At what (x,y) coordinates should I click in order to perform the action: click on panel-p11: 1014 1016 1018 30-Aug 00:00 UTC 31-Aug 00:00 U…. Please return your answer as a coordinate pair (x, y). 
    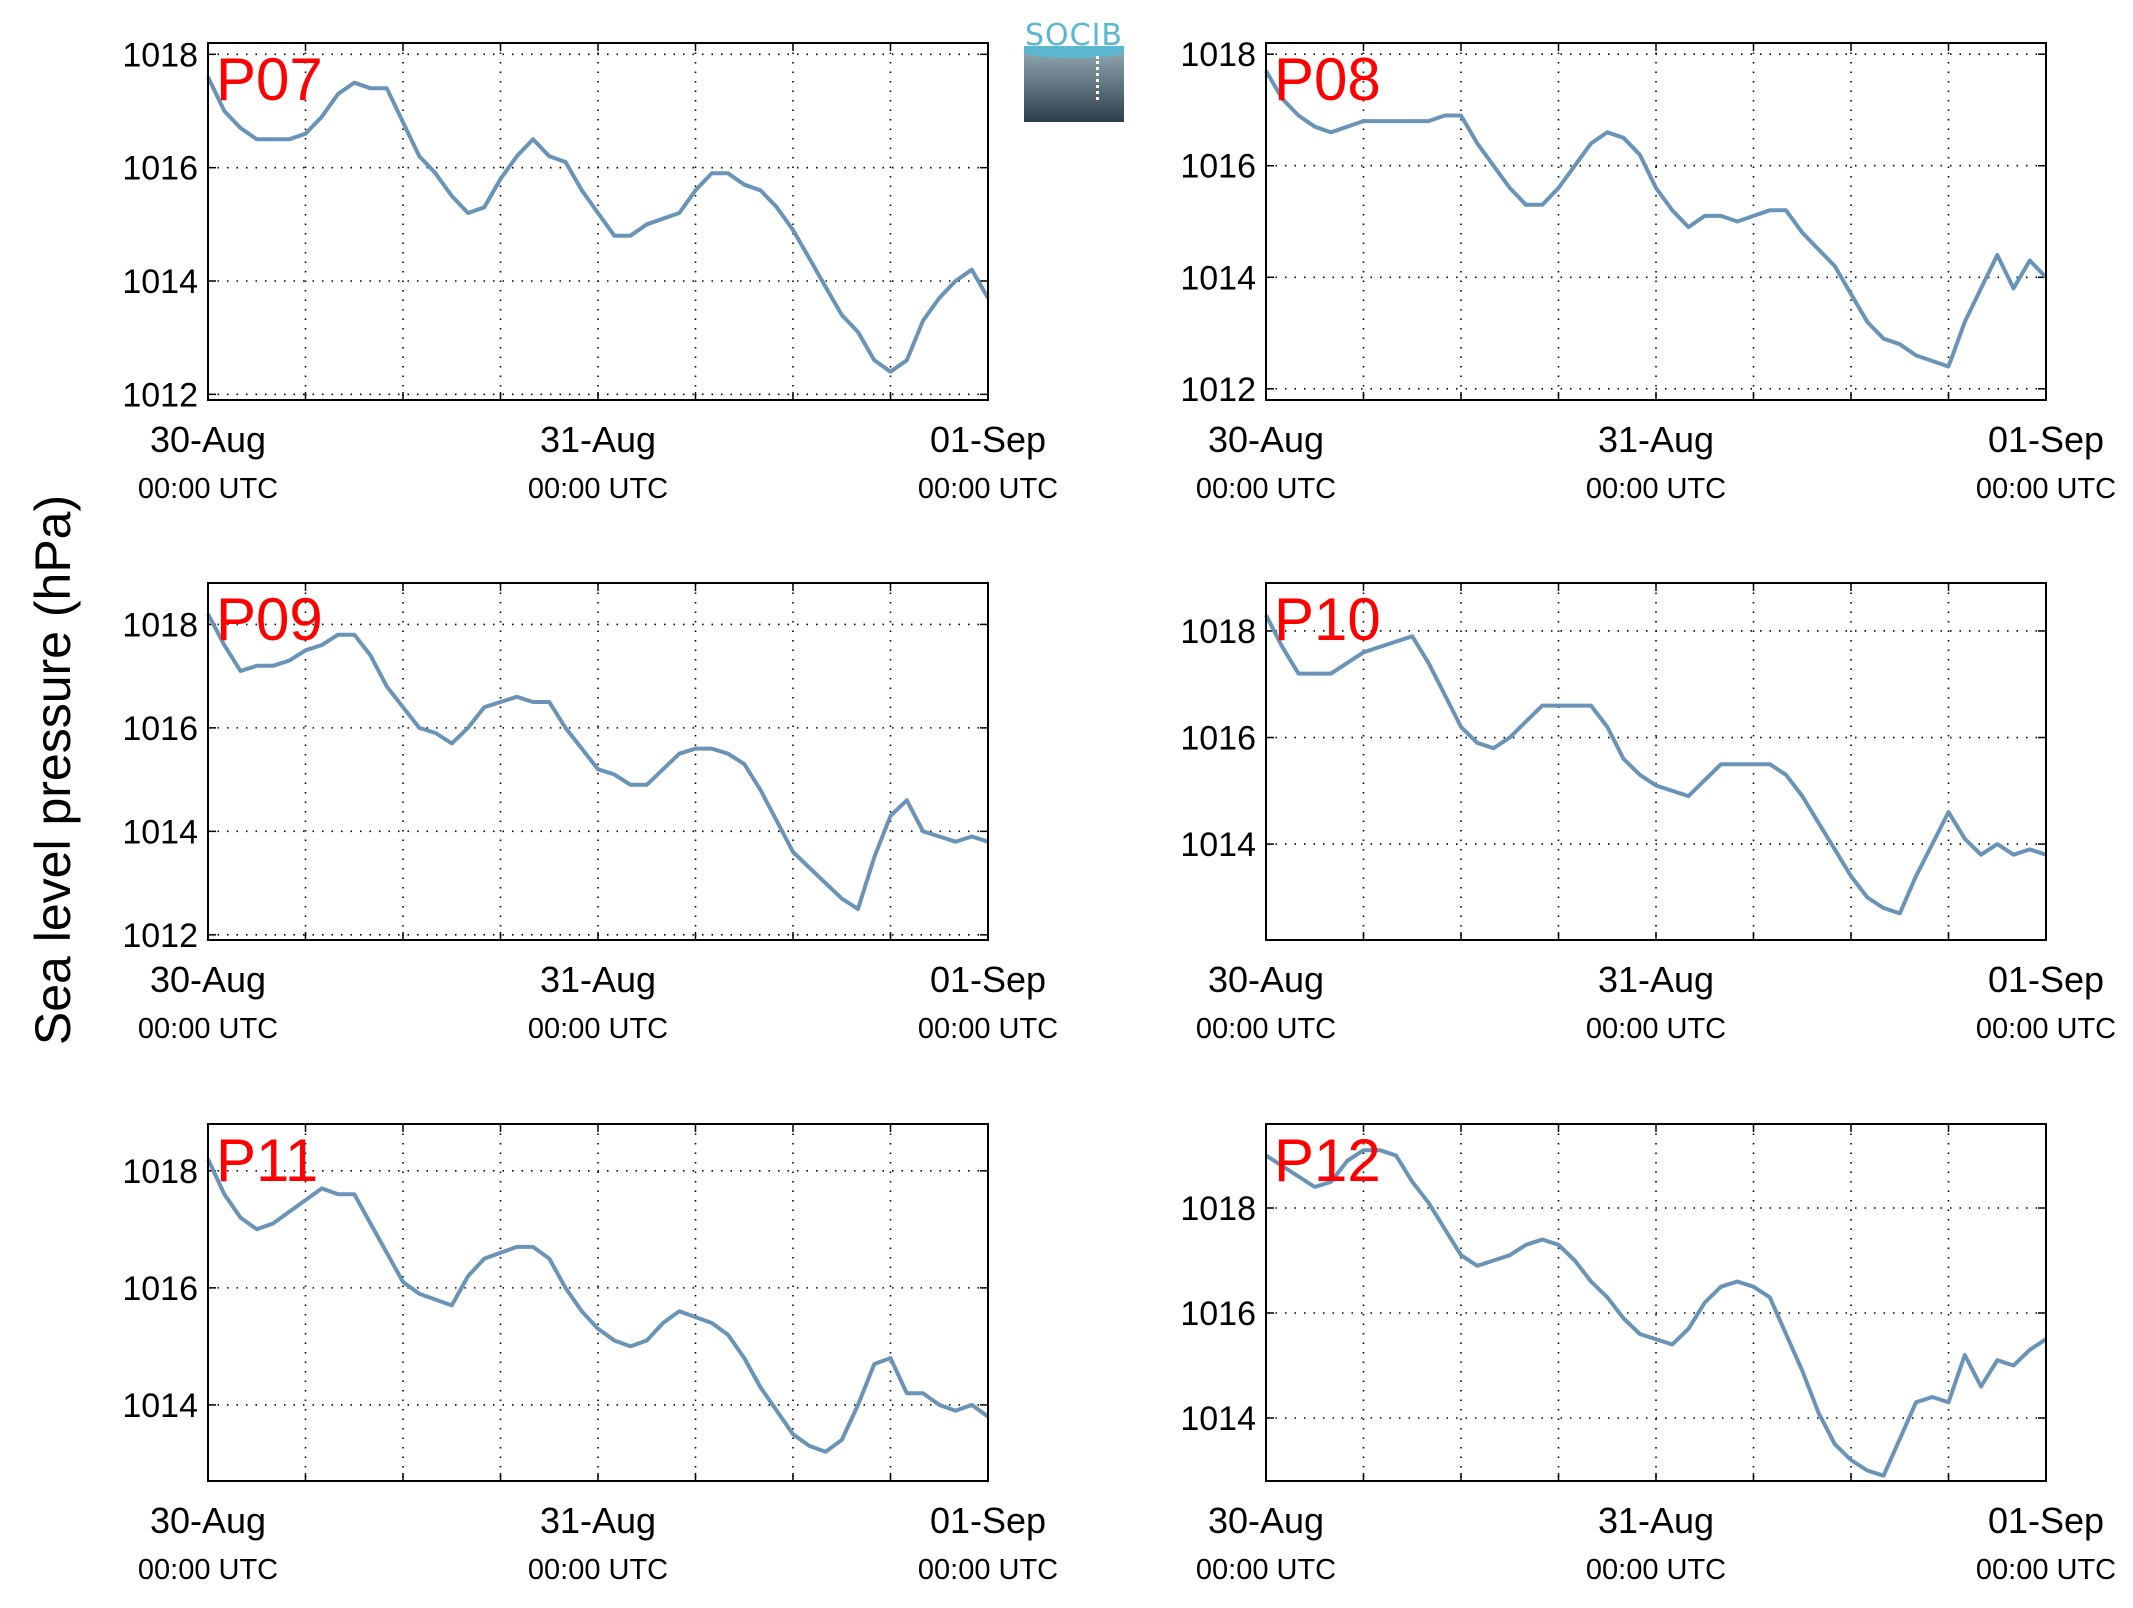
    Looking at the image, I should click on (590, 1354).